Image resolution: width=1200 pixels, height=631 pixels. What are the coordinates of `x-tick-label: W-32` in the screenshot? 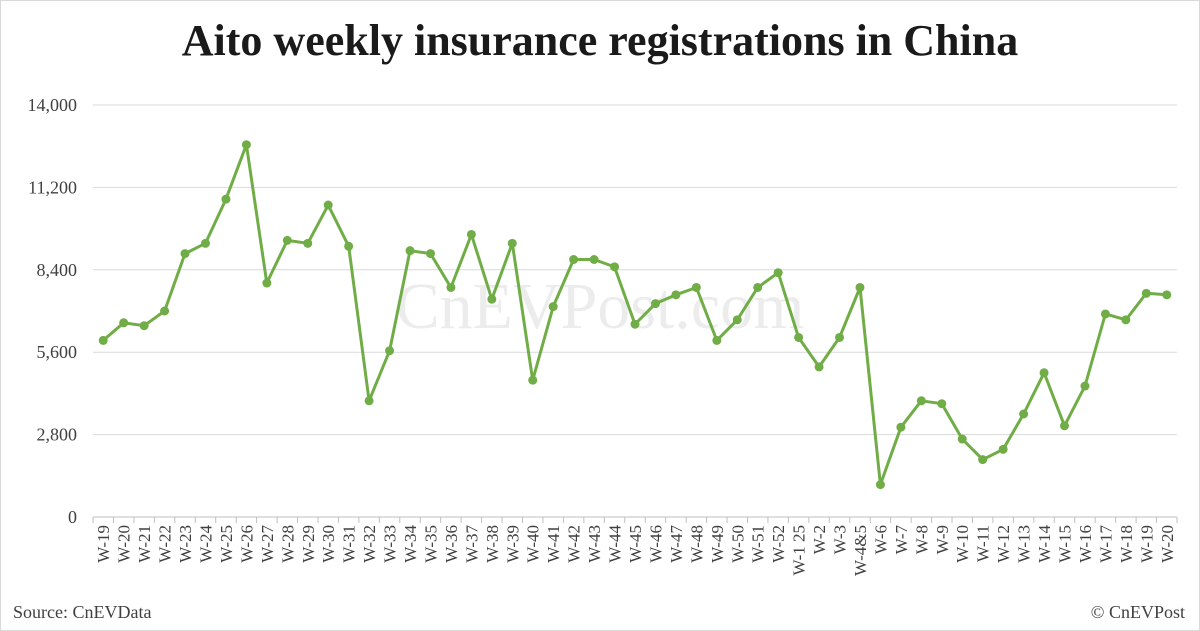 It's located at (369, 544).